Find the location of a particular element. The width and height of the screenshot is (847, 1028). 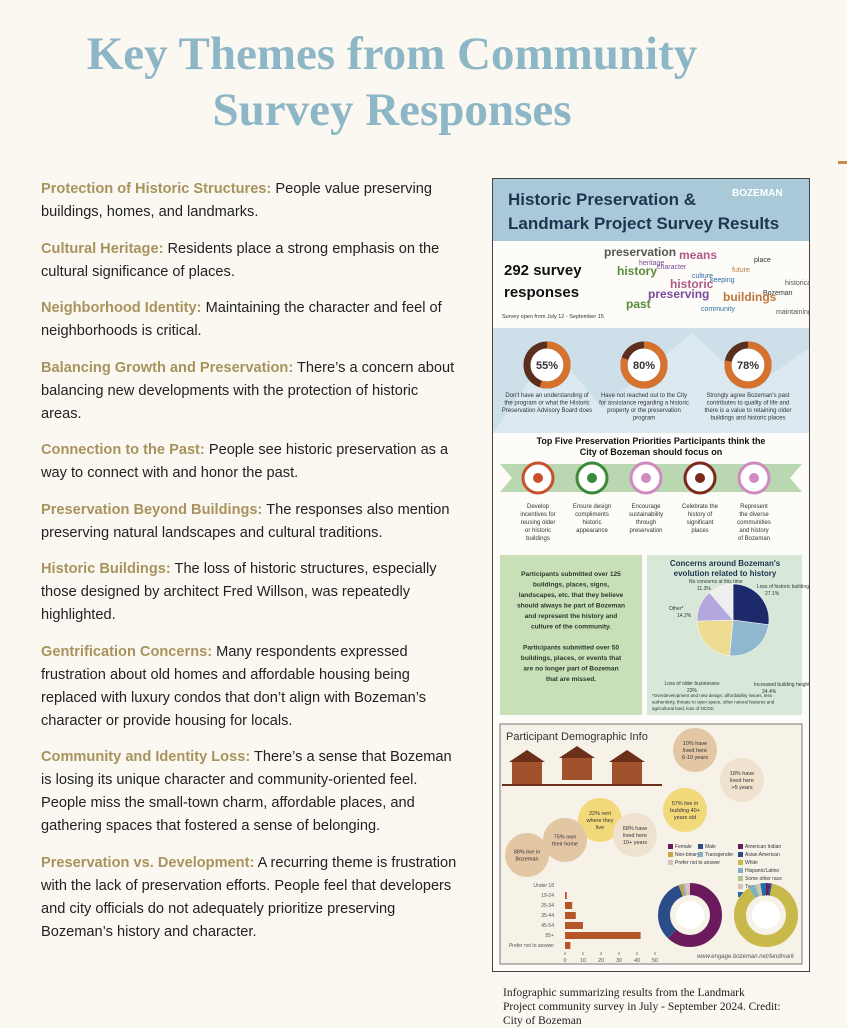

bubble-text: years old is located at coordinates (685, 818).